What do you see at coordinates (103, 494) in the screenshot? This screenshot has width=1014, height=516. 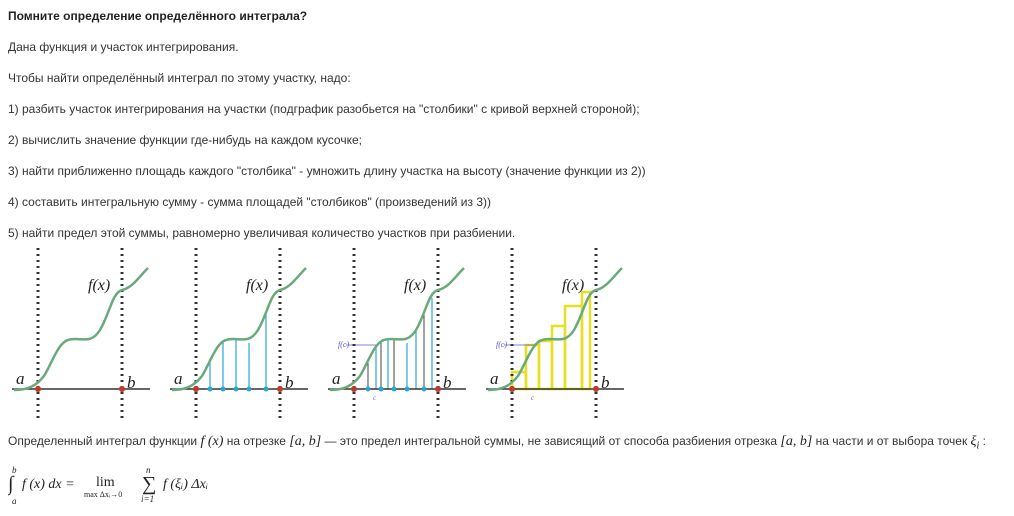 I see `lim-subscript: max Δxᵢ→0` at bounding box center [103, 494].